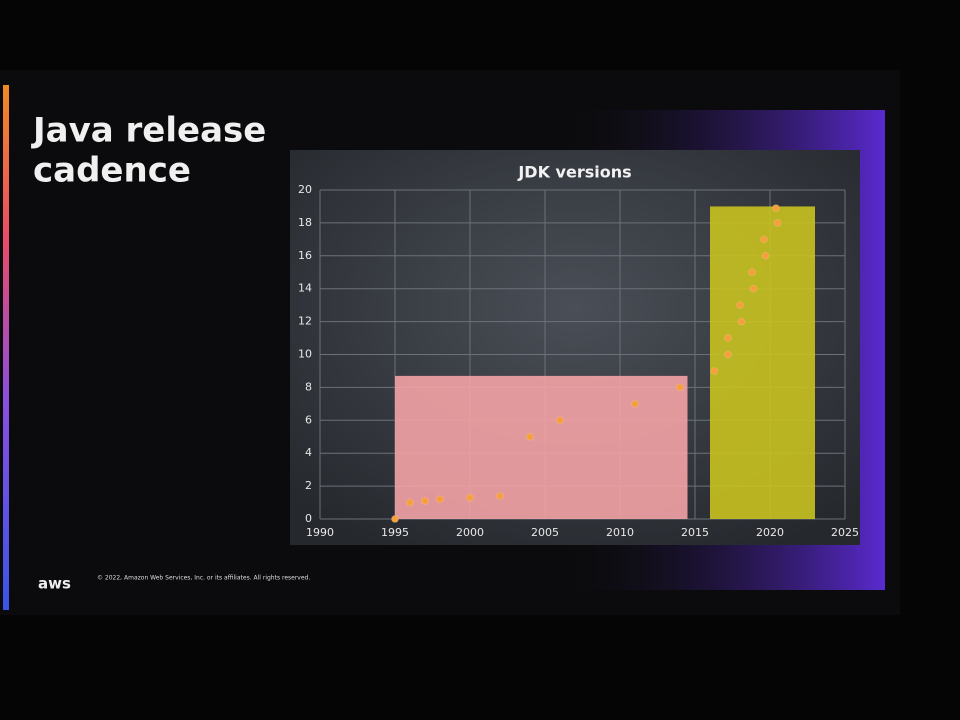  I want to click on x-tick-label: 2010, so click(620, 532).